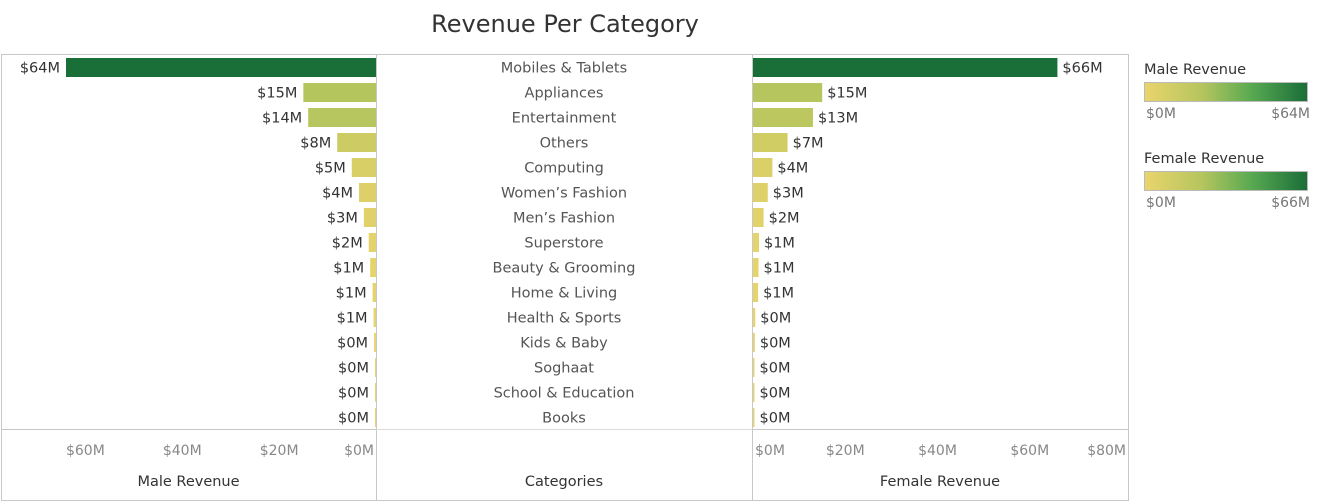 The height and width of the screenshot is (501, 1319). I want to click on male-axis-tick: $60M, so click(85, 451).